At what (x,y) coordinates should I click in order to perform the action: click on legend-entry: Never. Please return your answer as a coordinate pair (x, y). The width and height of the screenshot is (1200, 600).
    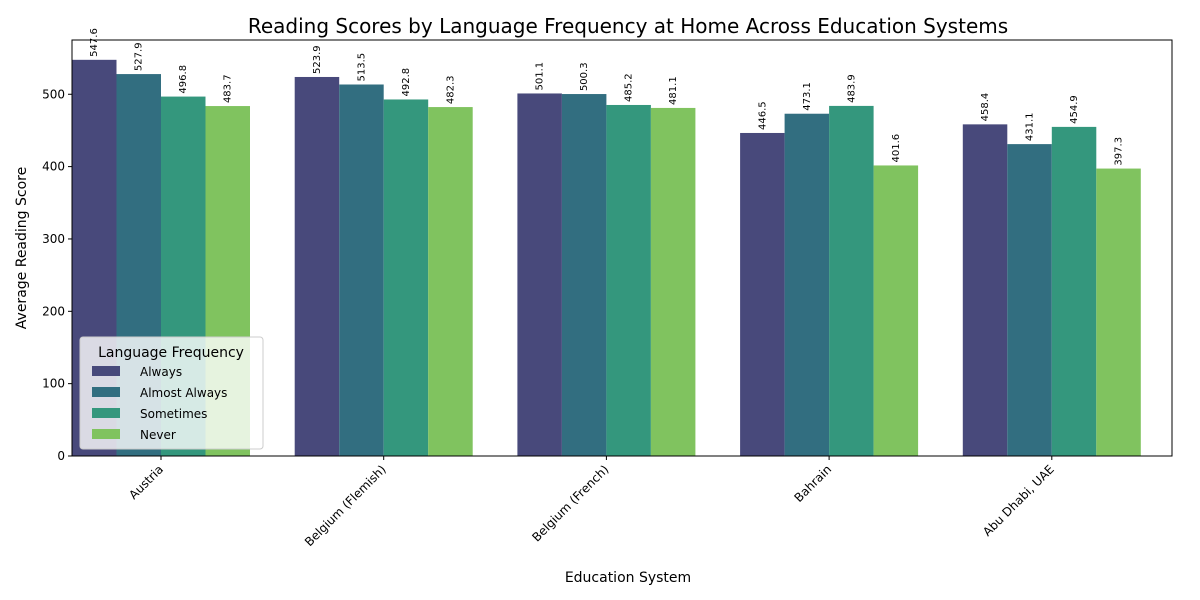
    Looking at the image, I should click on (158, 435).